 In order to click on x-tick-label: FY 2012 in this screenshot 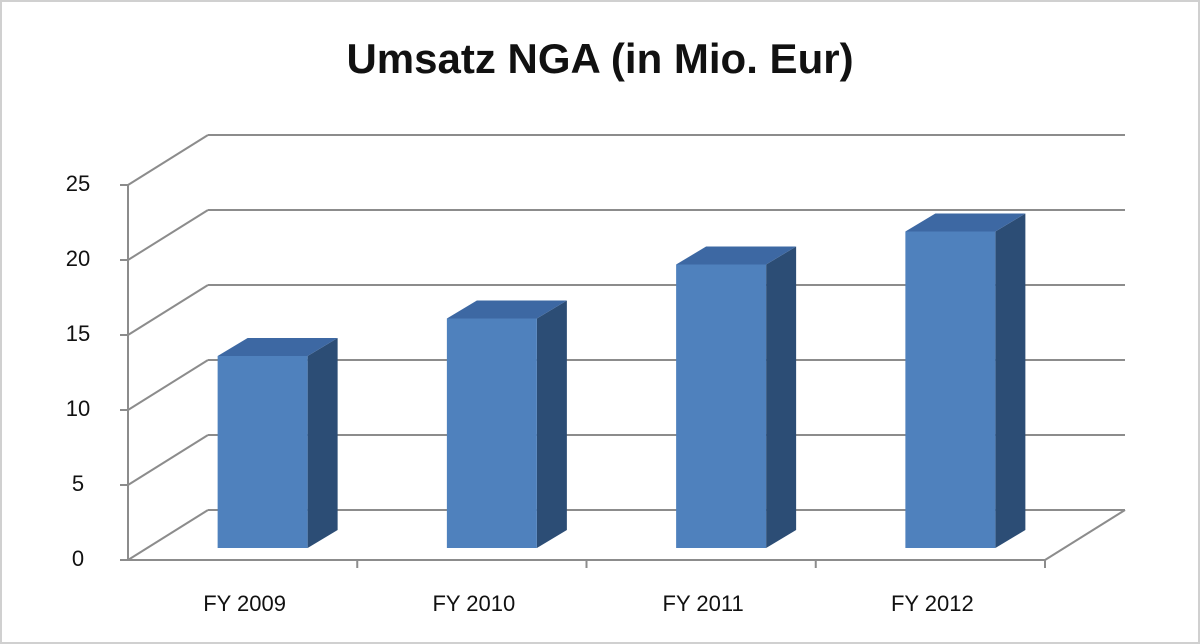, I will do `click(932, 603)`.